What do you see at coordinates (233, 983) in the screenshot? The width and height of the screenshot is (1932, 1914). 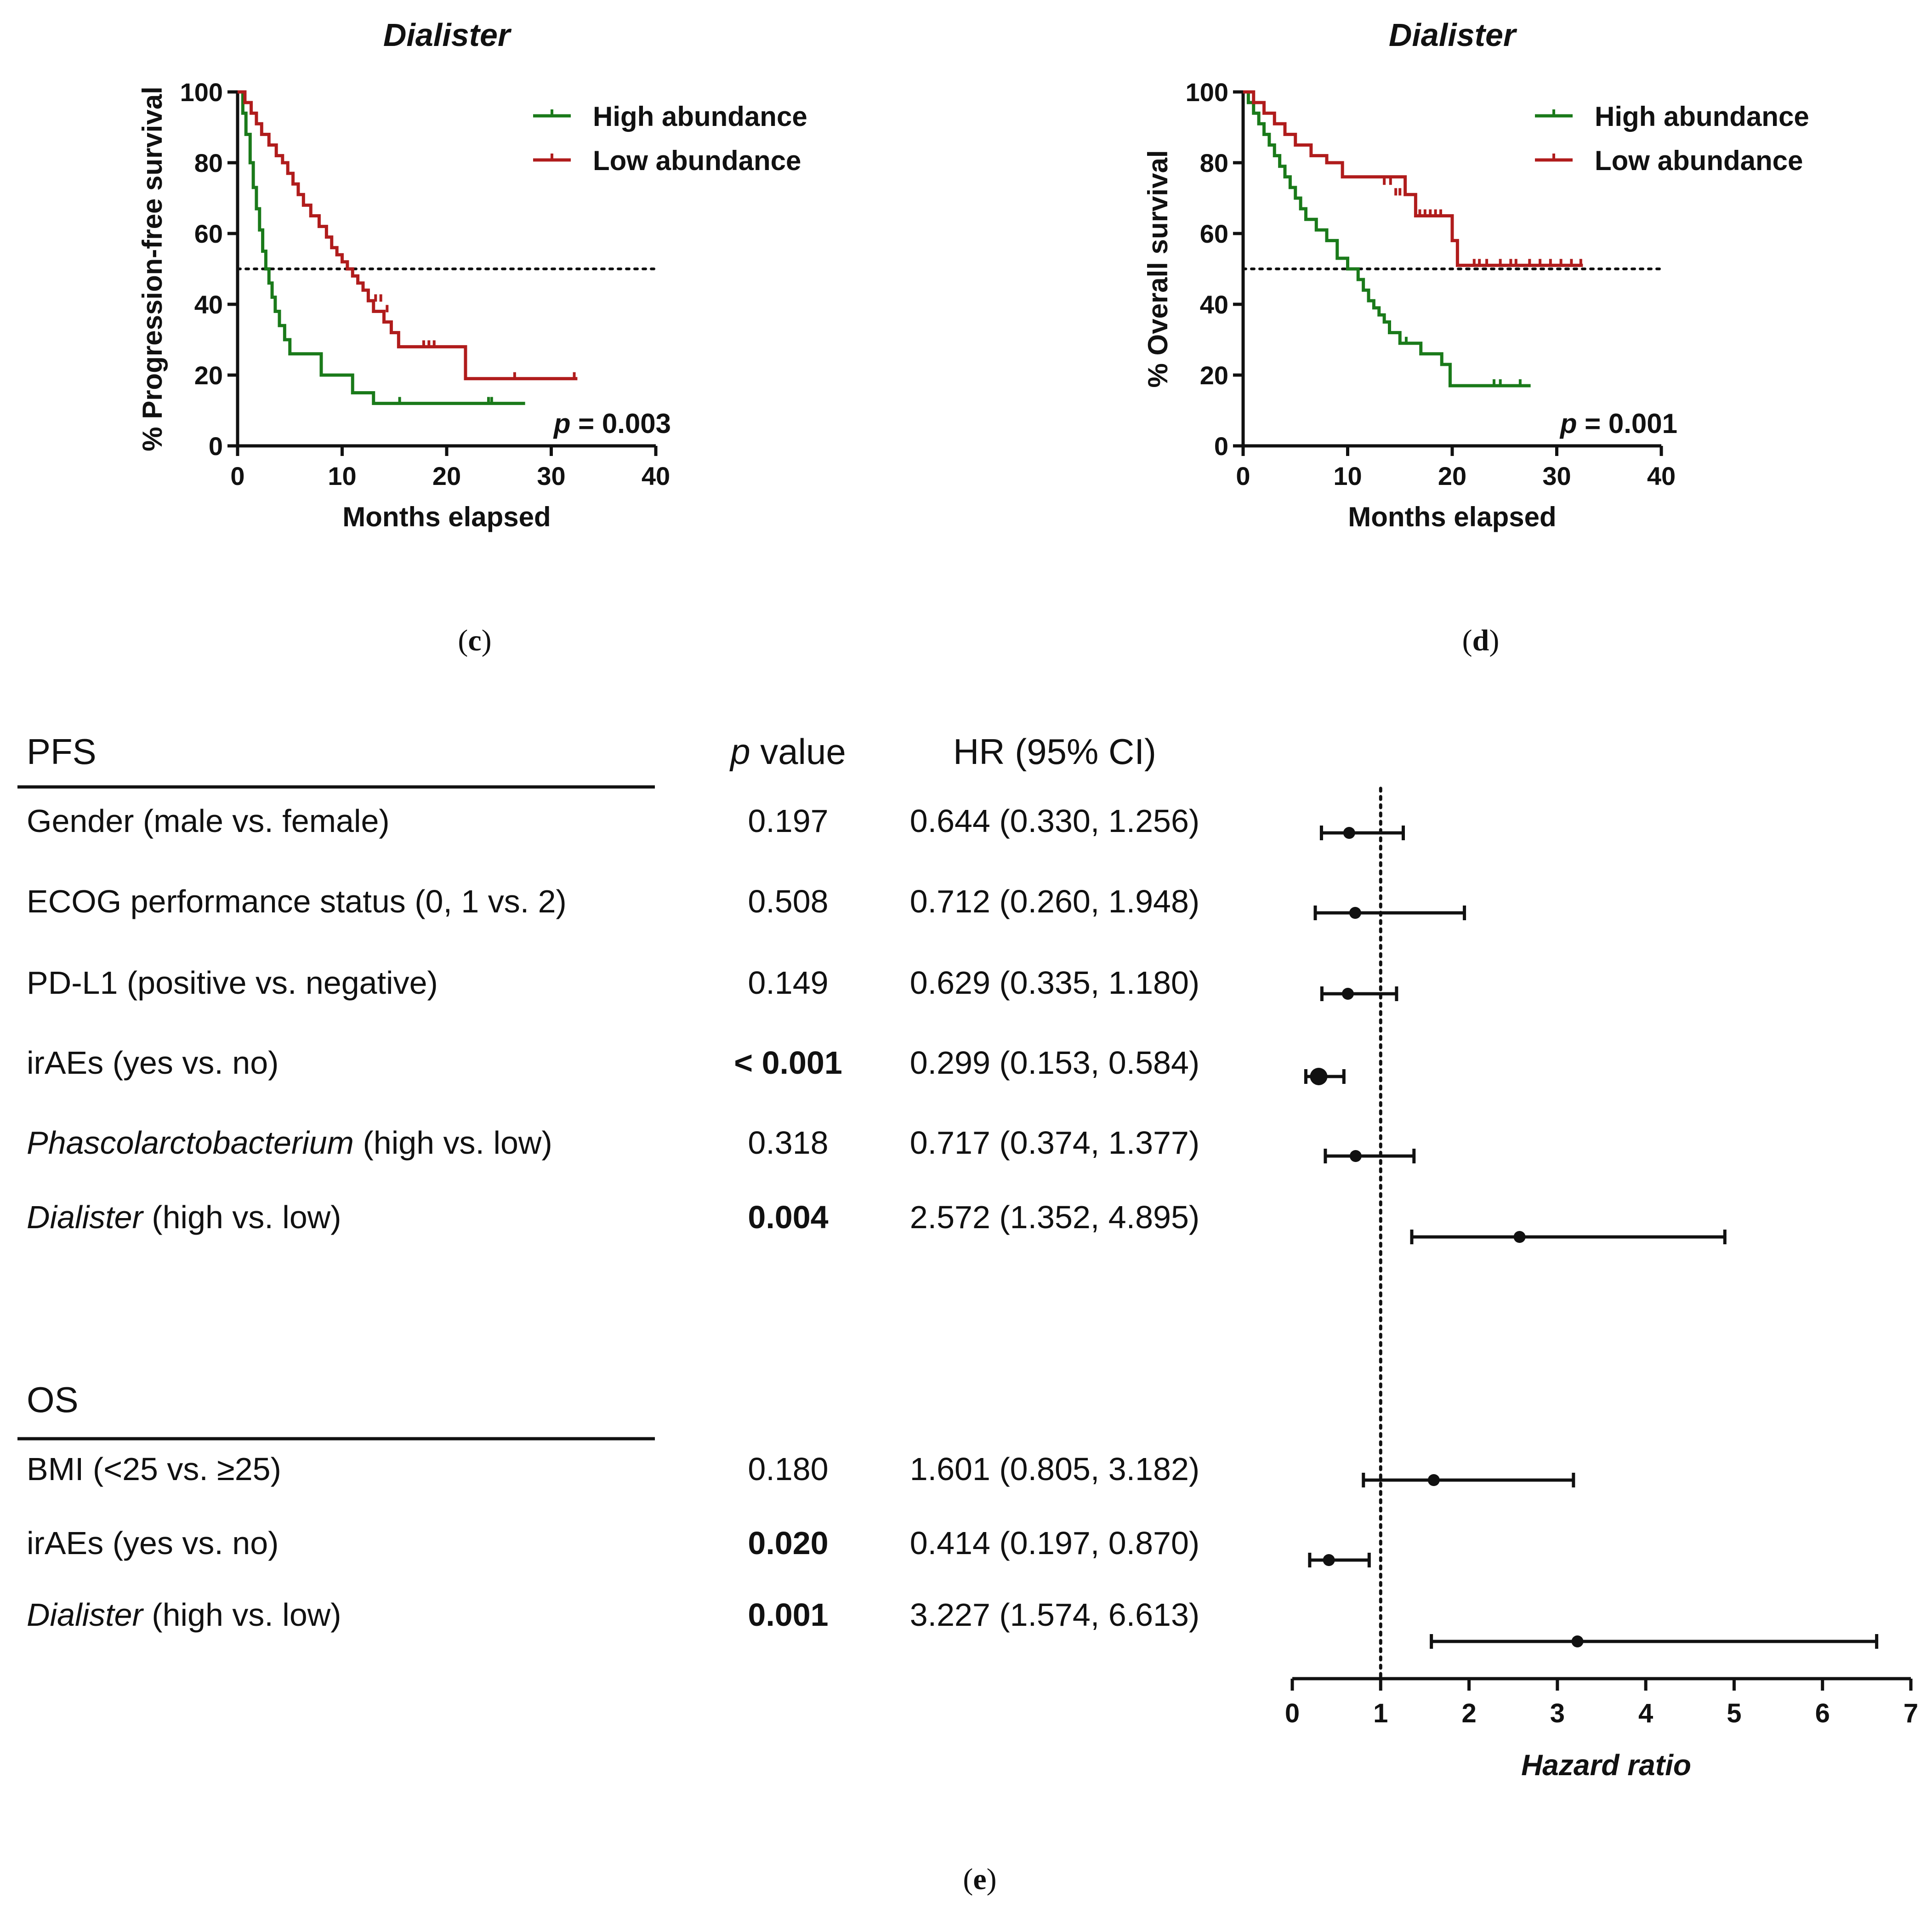 I see `row-label: PD-L1 (positive vs. negative)` at bounding box center [233, 983].